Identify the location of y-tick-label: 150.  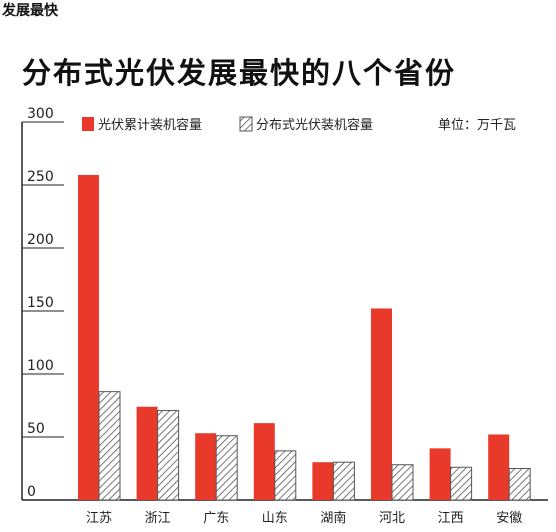
(40, 303).